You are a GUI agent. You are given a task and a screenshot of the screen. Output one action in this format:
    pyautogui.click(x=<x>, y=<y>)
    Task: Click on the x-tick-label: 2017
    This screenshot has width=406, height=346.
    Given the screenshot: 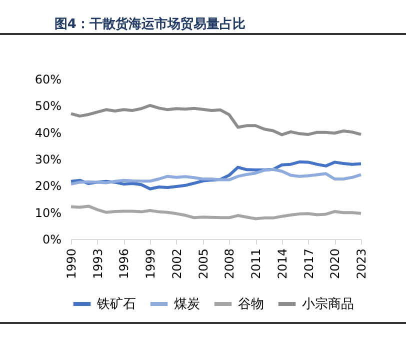 What is the action you would take?
    pyautogui.click(x=309, y=264)
    